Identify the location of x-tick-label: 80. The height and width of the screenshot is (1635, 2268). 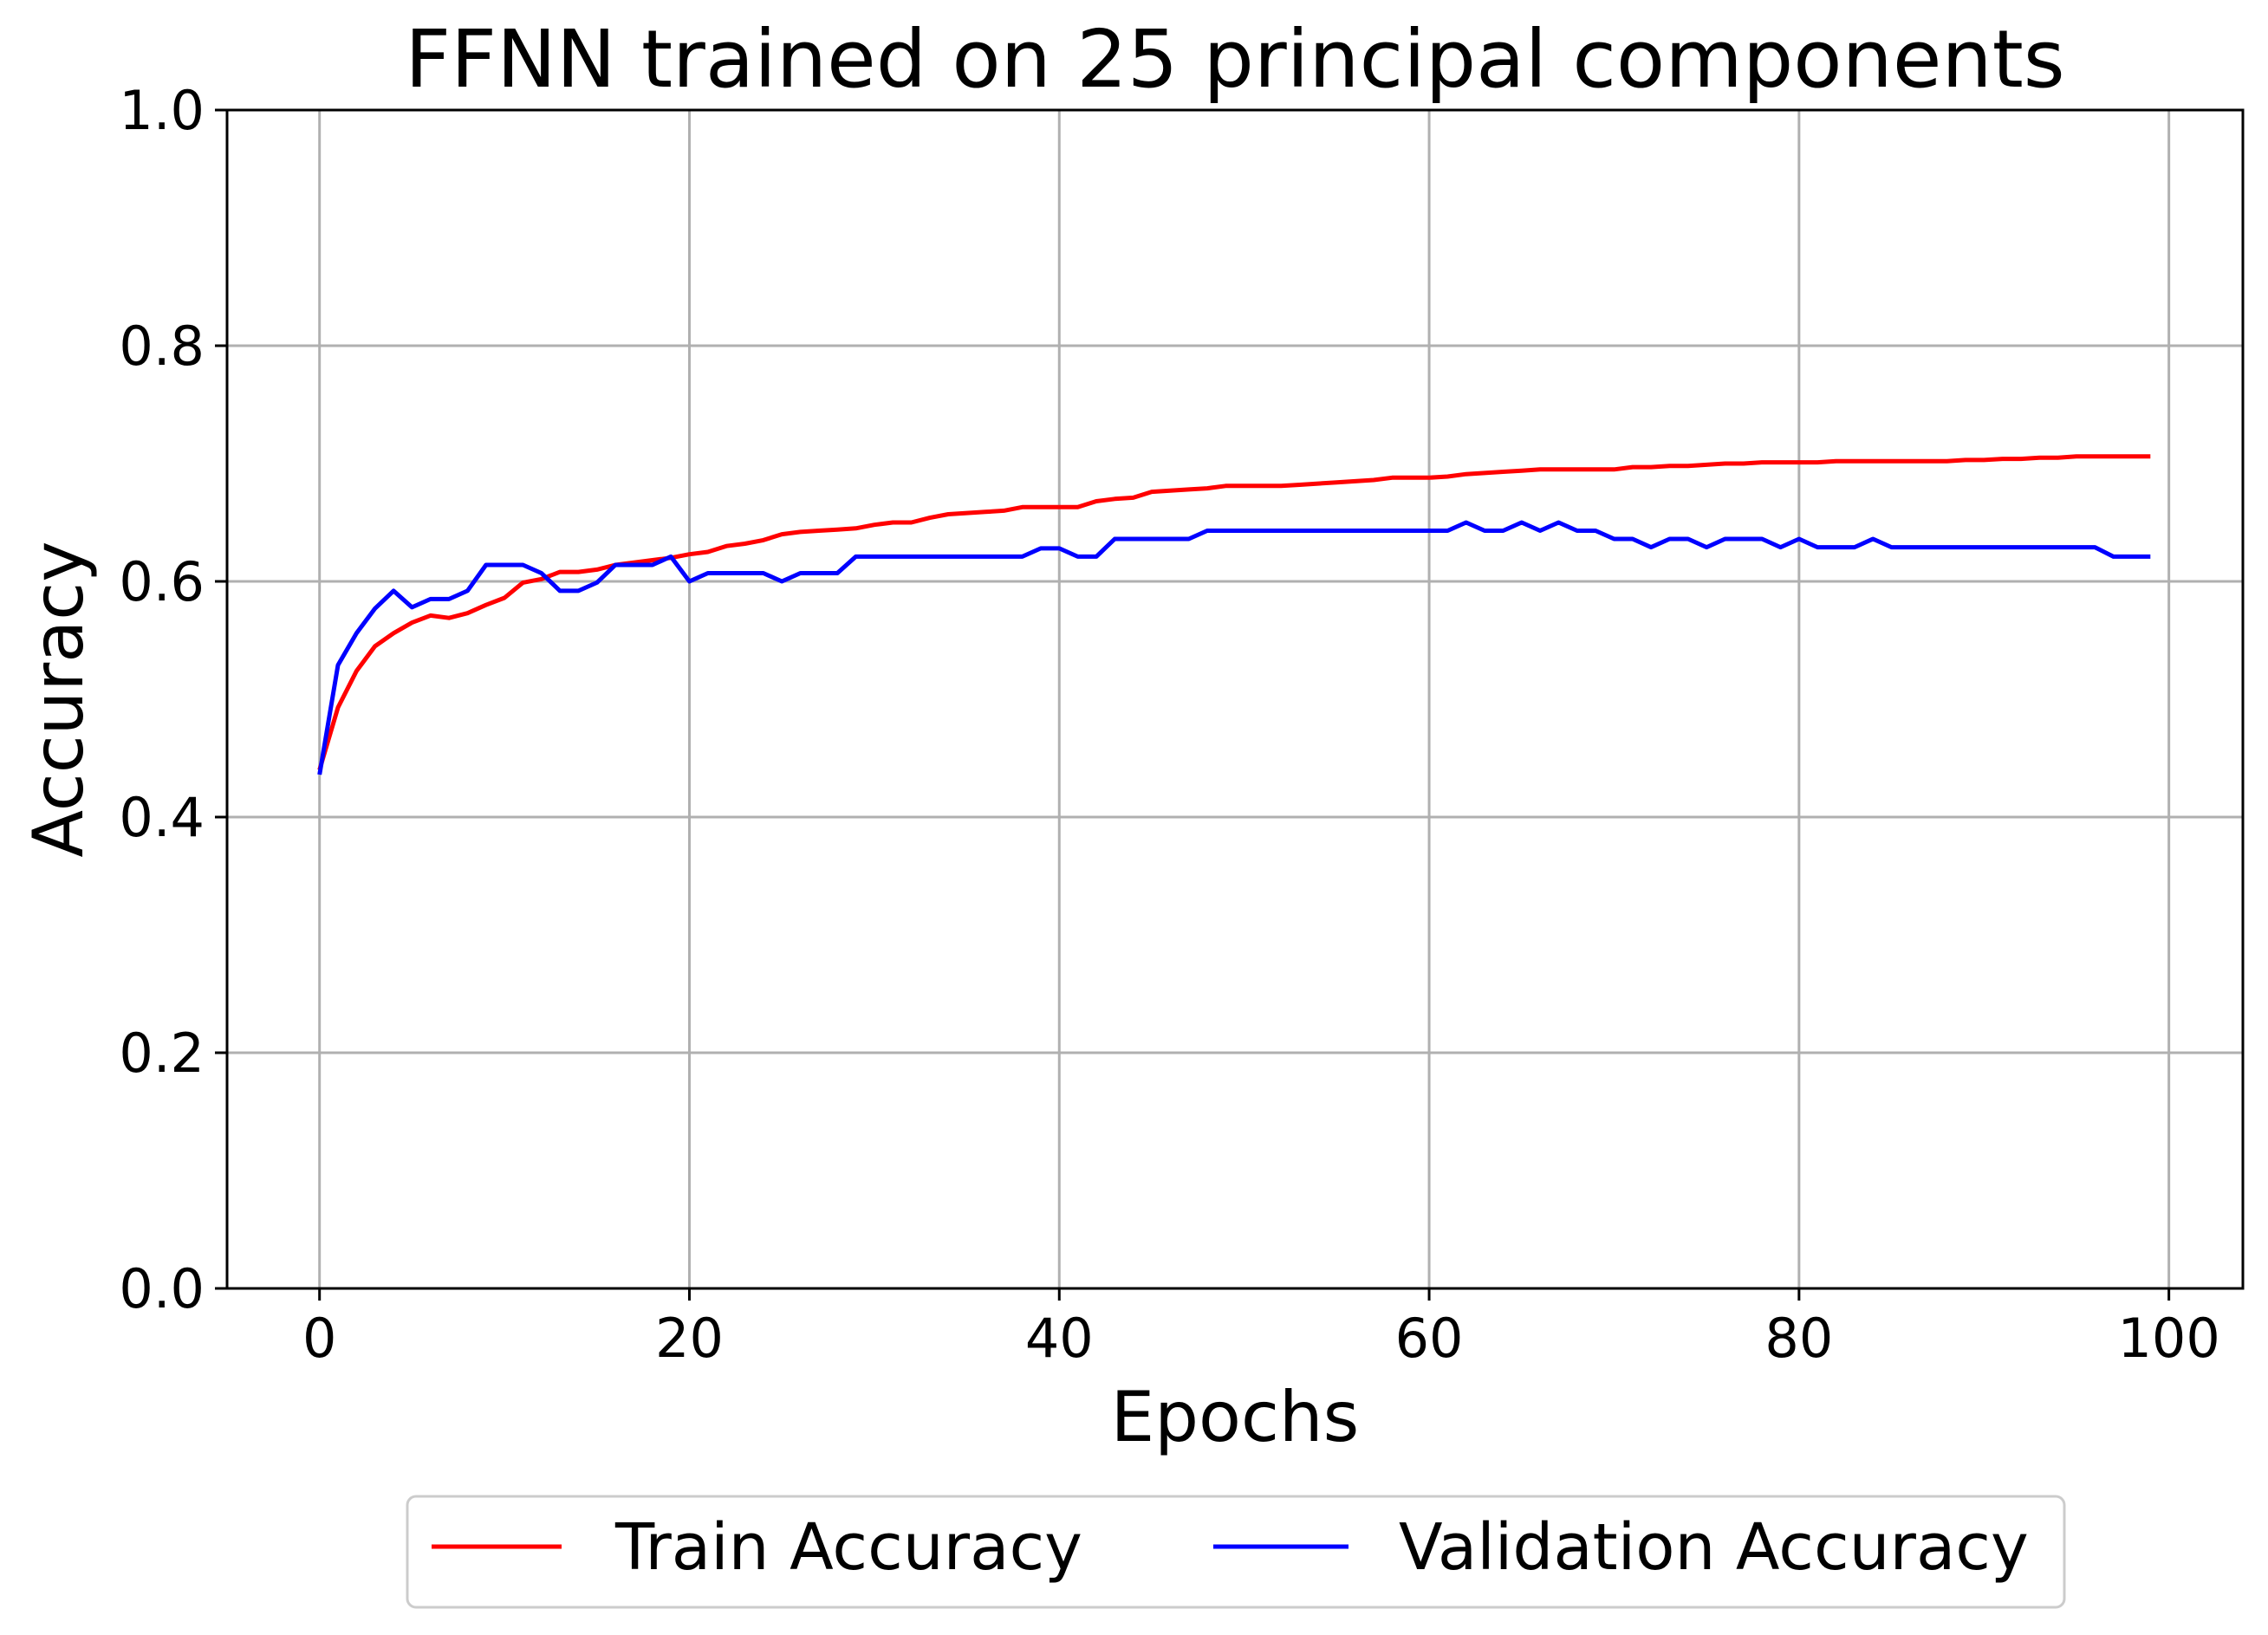
(1798, 1338).